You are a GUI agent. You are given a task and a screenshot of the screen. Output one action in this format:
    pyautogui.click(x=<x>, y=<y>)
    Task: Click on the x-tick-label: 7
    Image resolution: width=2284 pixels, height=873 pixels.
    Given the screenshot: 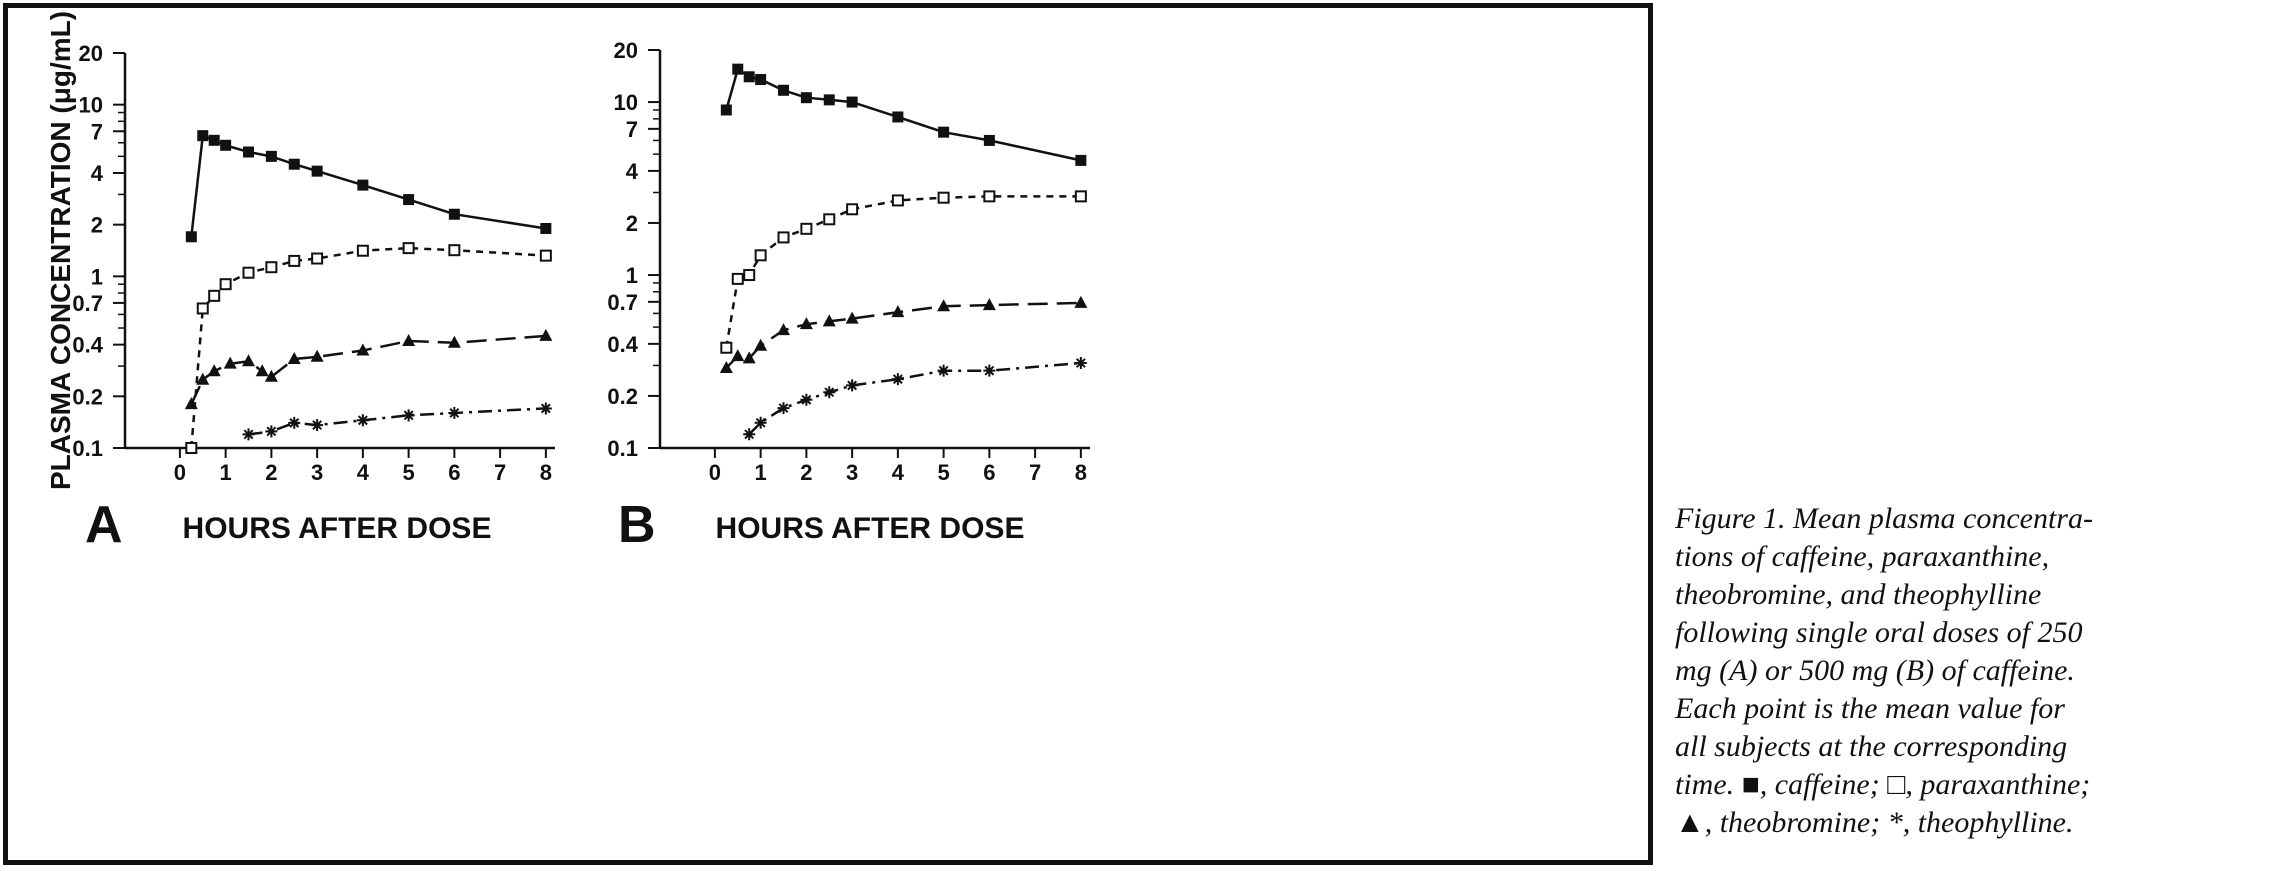 What is the action you would take?
    pyautogui.click(x=500, y=472)
    